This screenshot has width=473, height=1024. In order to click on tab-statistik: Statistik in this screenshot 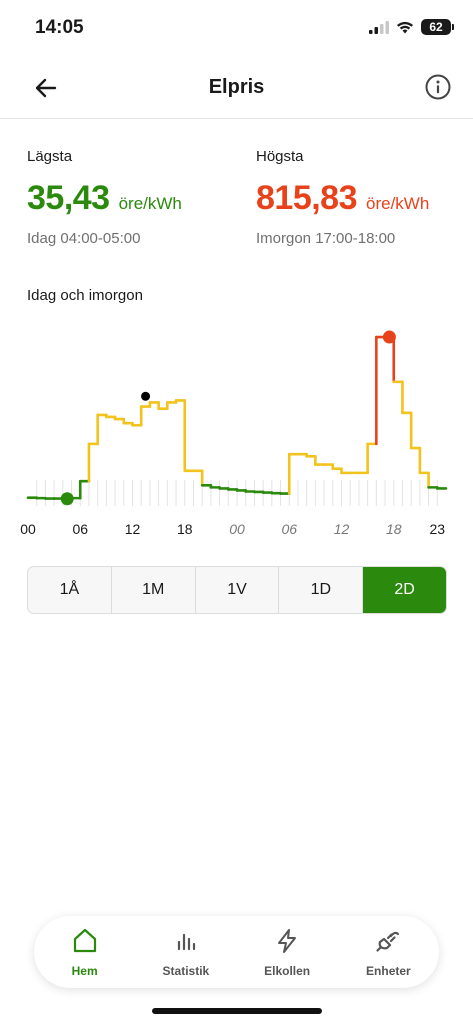, I will do `click(185, 952)`.